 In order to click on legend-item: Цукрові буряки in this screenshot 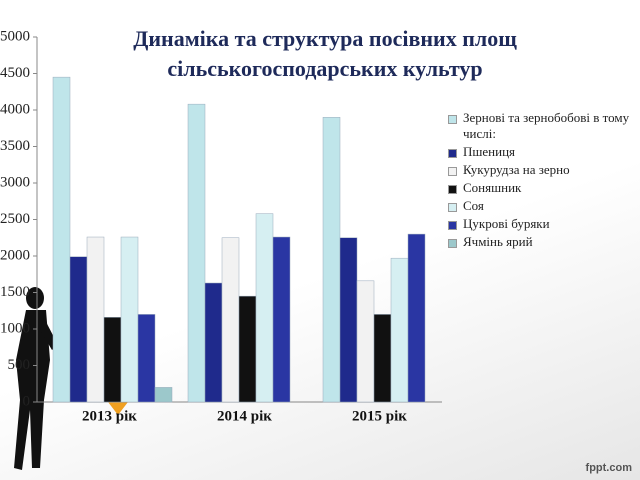, I will do `click(543, 224)`.